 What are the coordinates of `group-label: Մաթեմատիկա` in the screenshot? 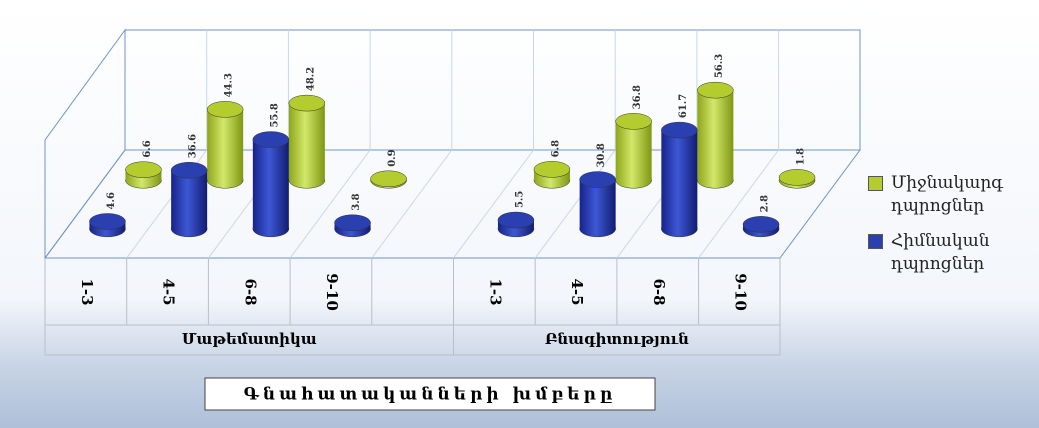 It's located at (249, 339).